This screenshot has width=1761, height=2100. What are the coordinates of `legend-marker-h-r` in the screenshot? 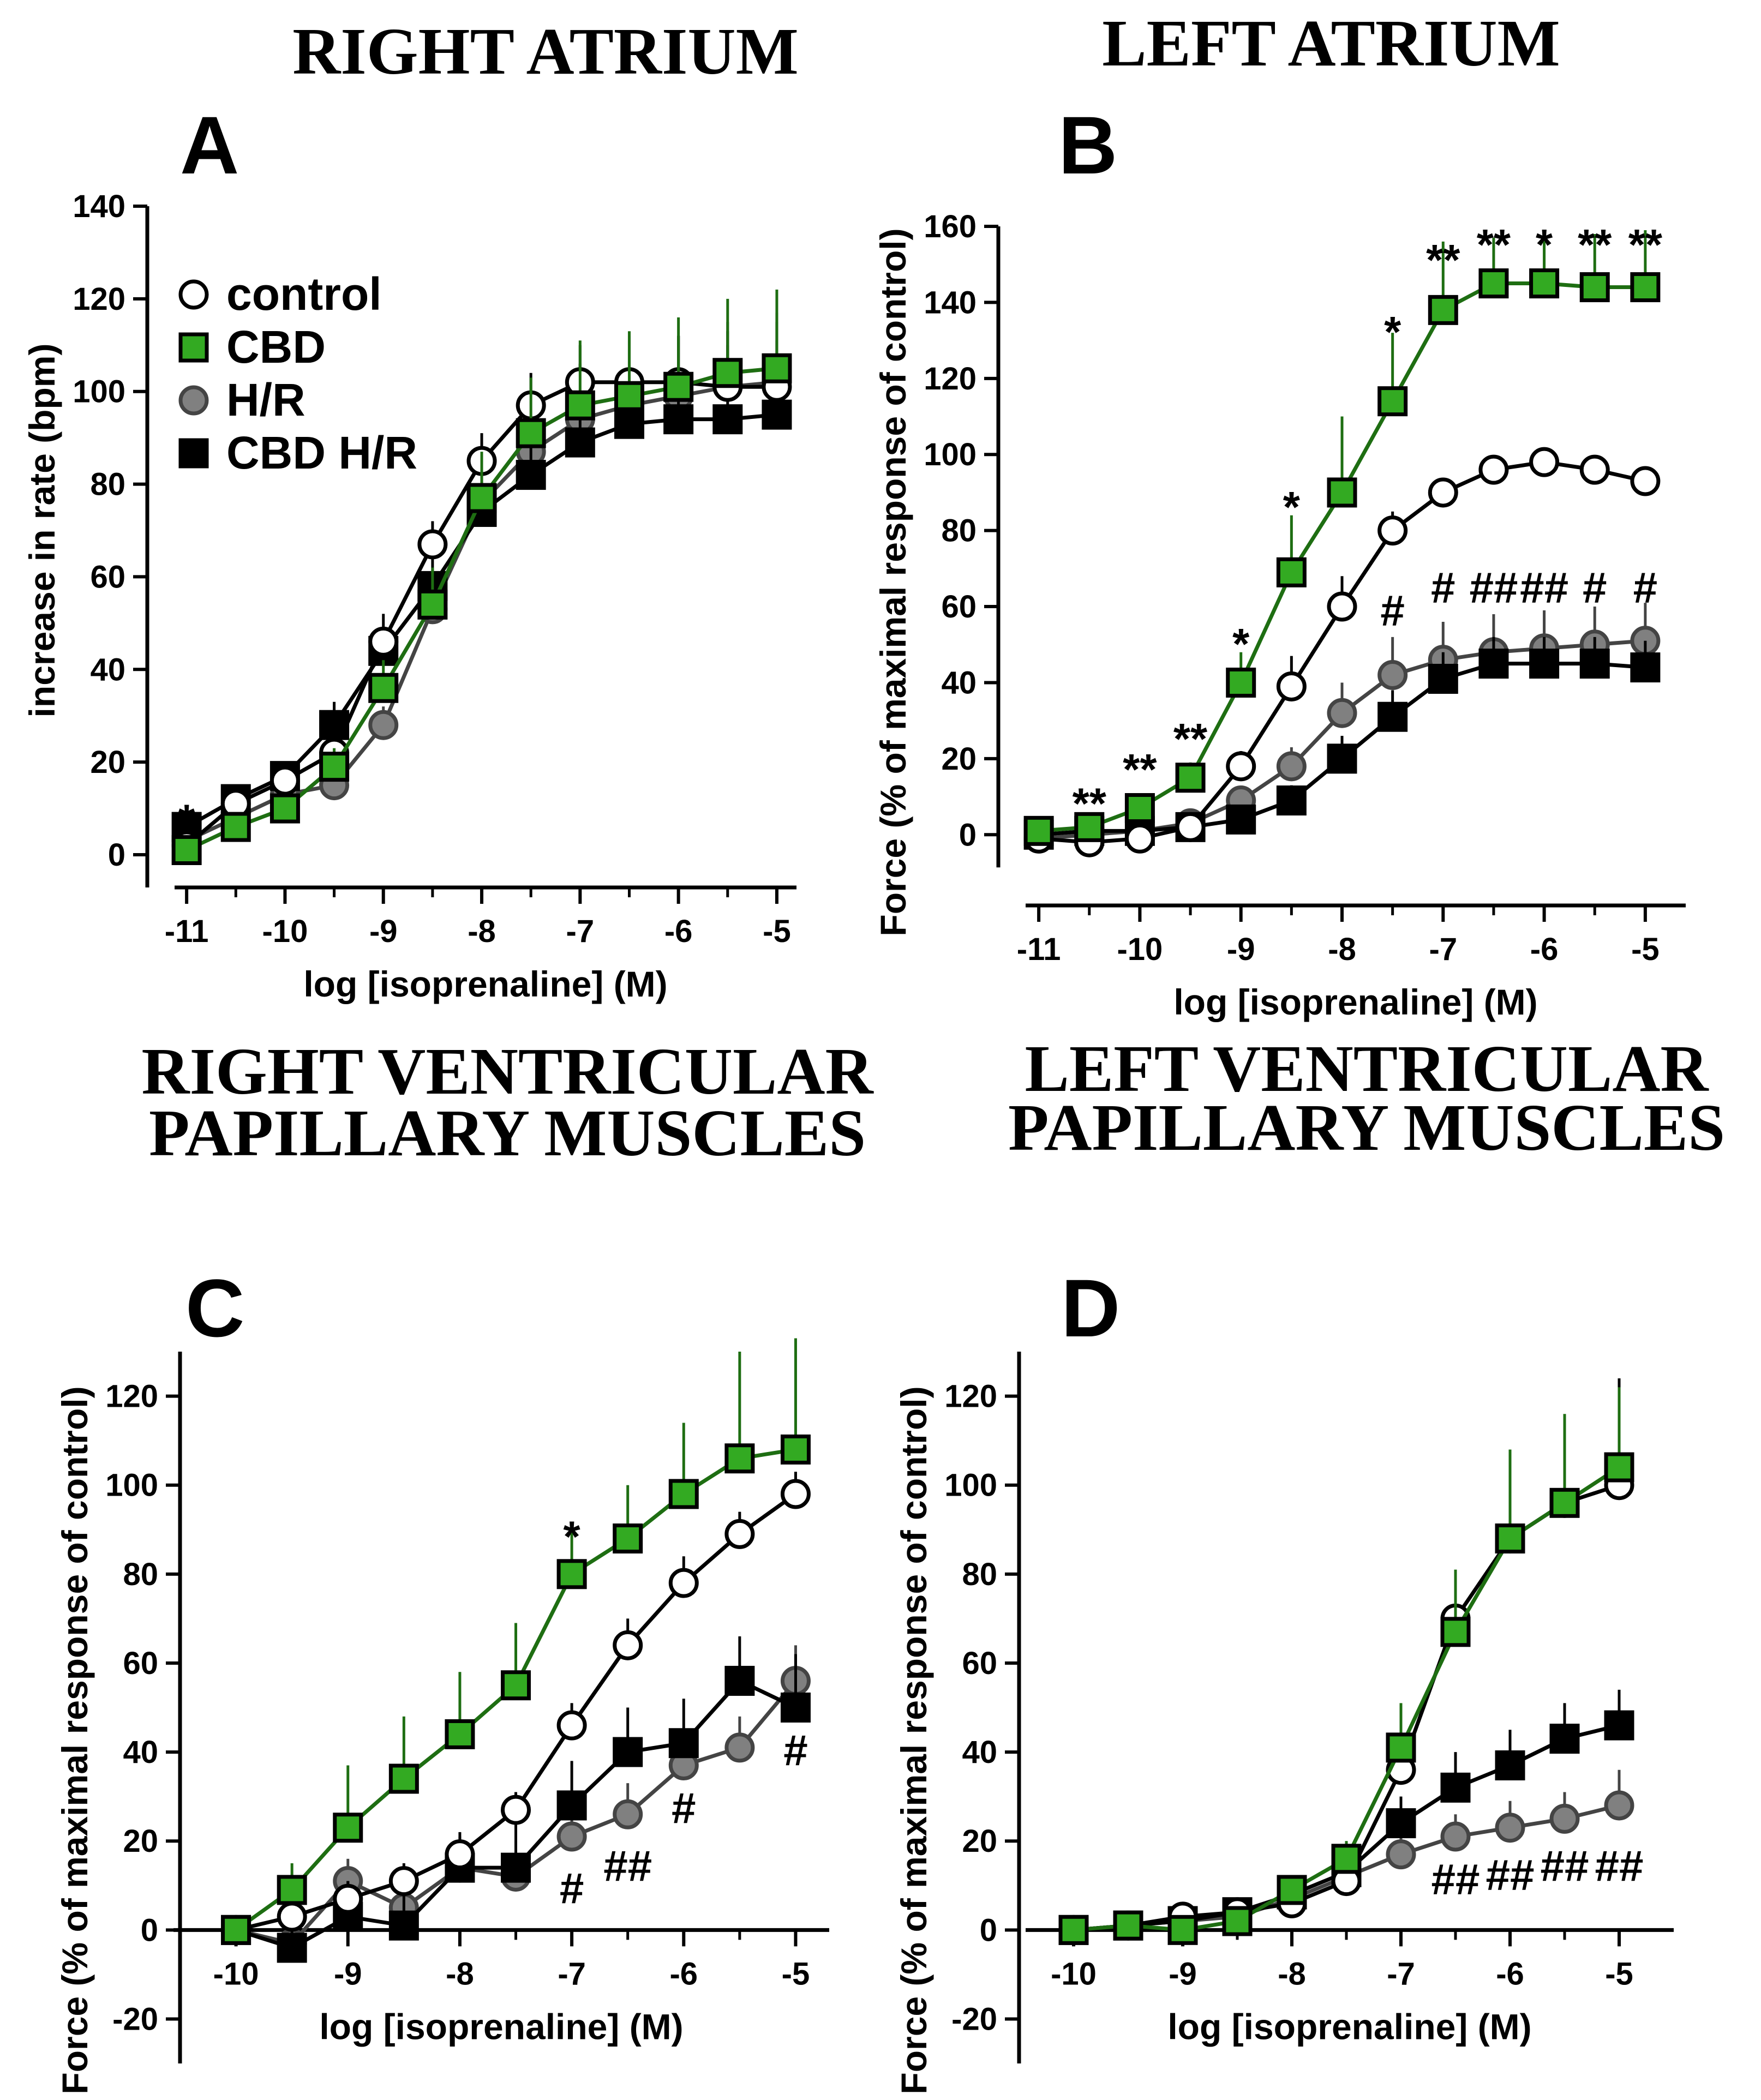 It's located at (194, 400).